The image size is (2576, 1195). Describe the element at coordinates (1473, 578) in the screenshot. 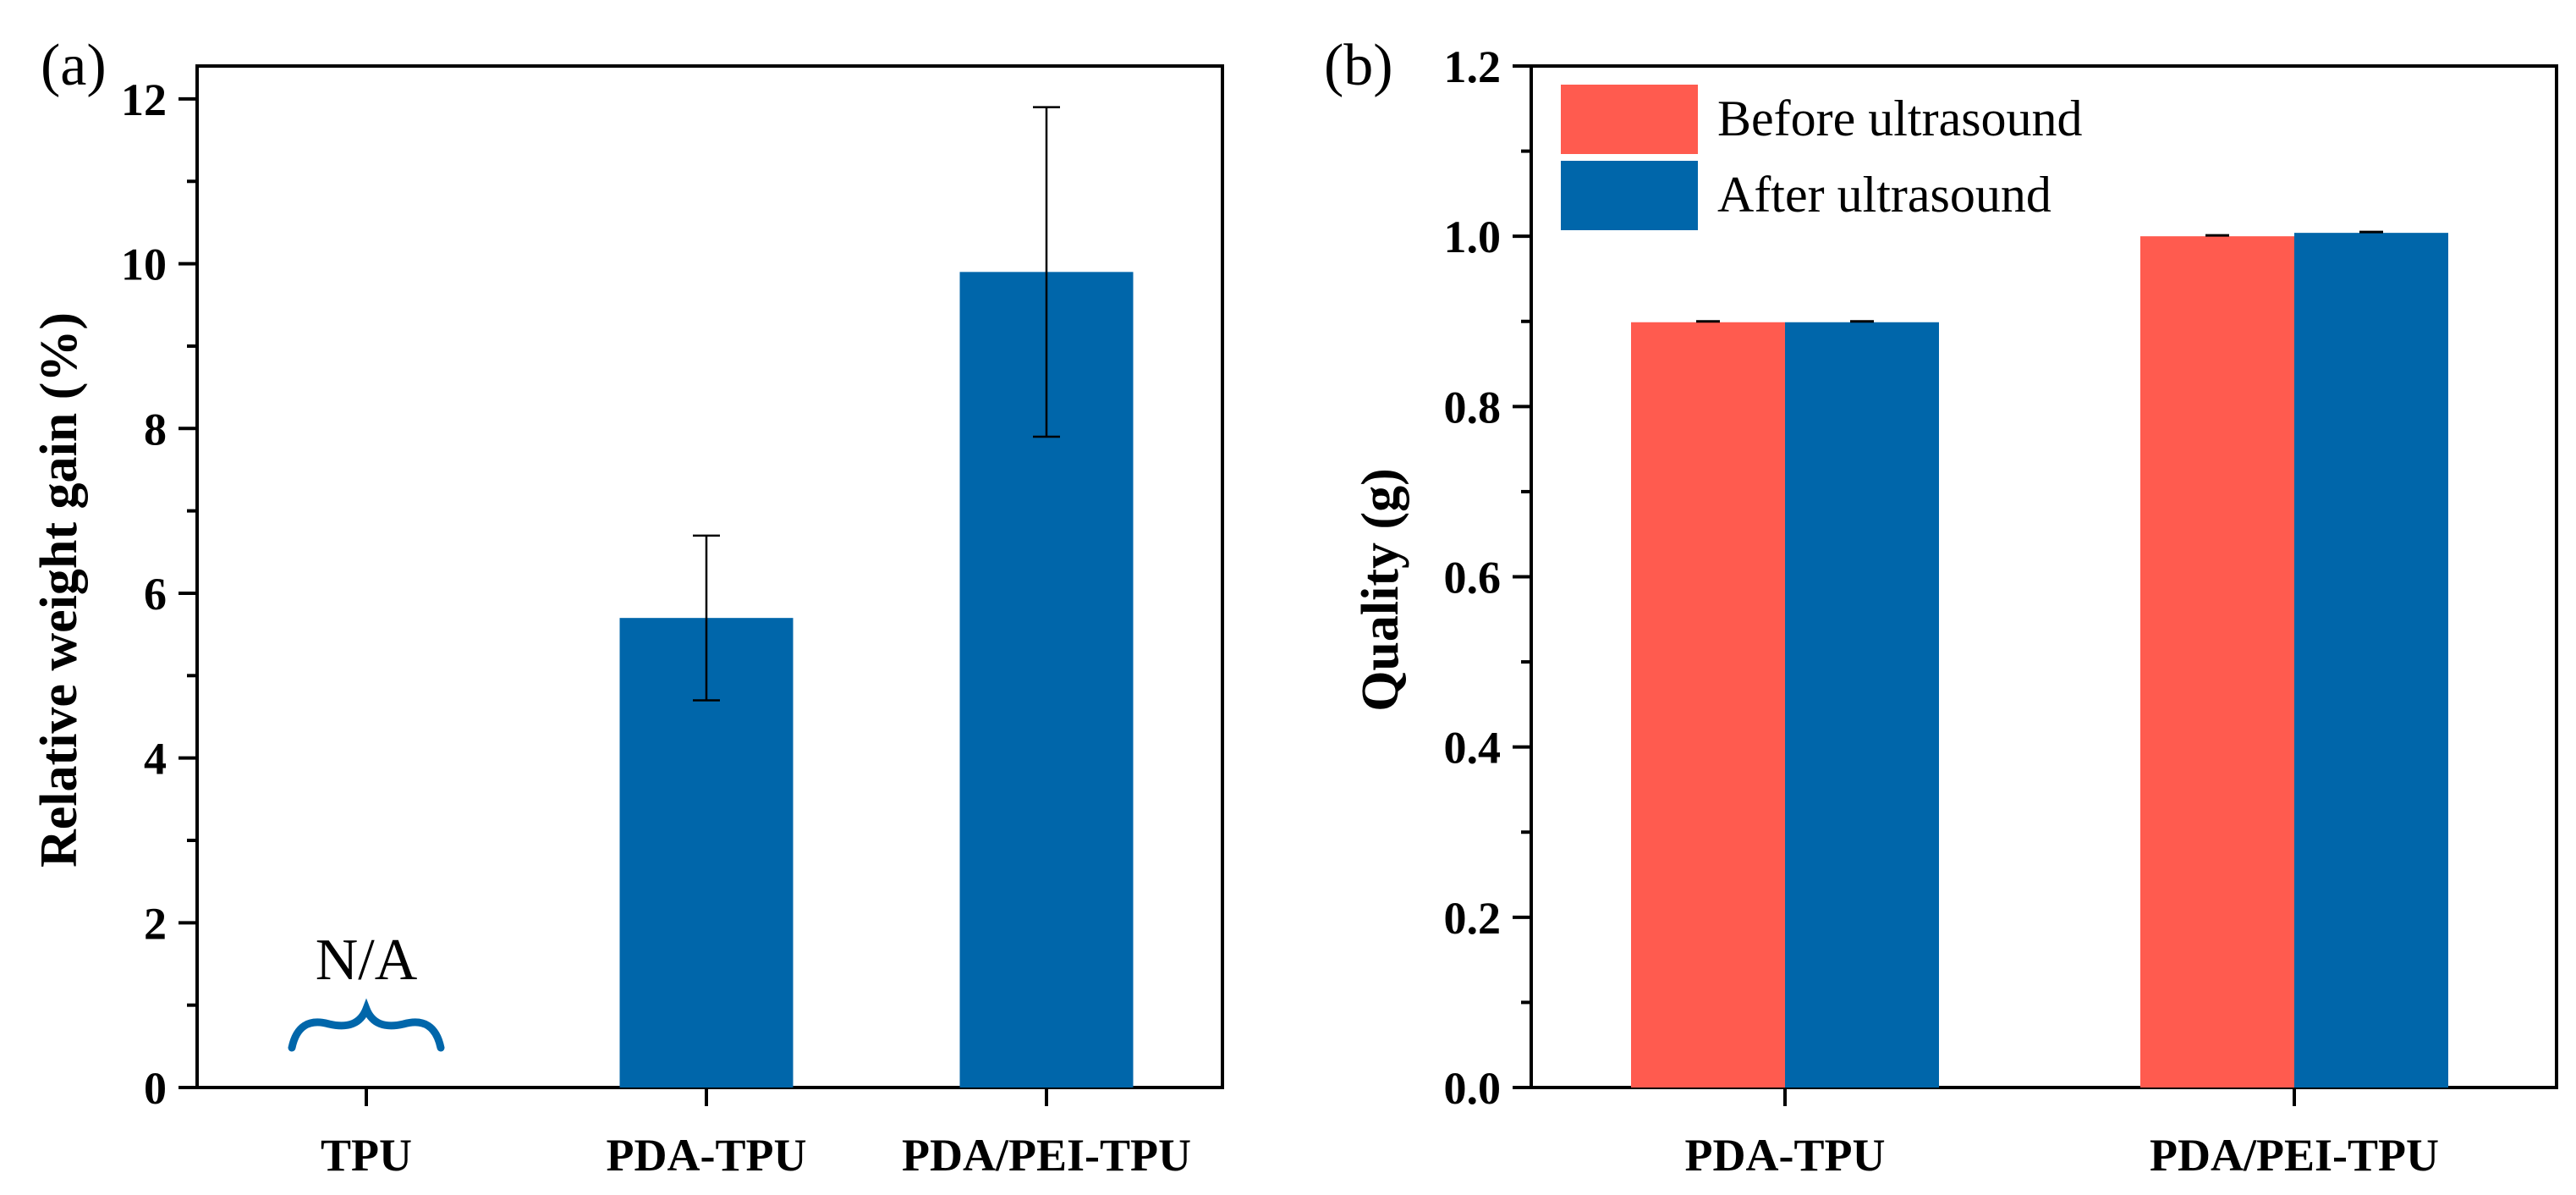

I see `y-tick-label: 0.6` at that location.